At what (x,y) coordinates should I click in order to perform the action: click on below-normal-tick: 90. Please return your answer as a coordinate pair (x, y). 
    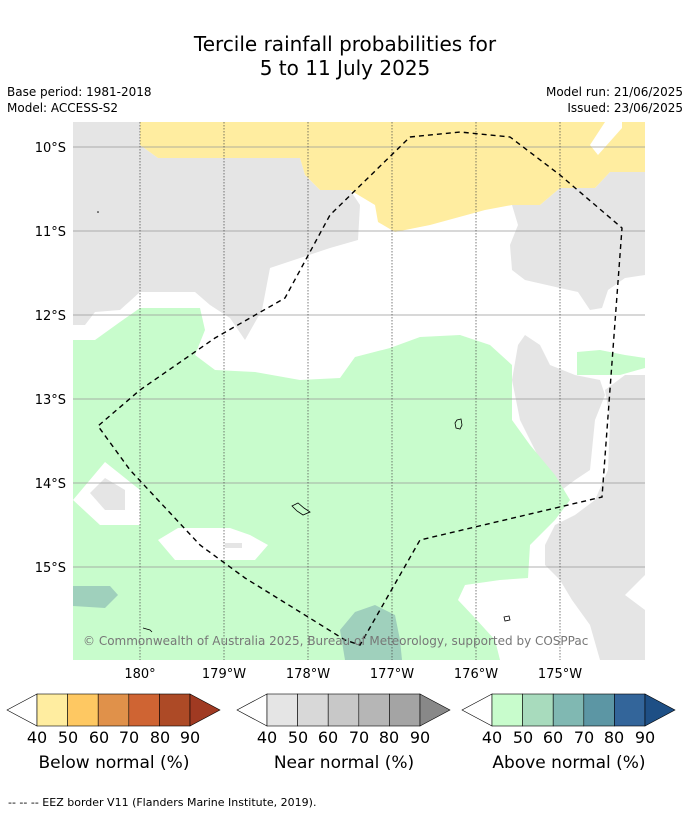
    Looking at the image, I should click on (190, 737).